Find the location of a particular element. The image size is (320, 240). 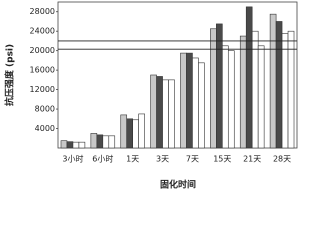

x-tick-label: 1天 is located at coordinates (132, 159).